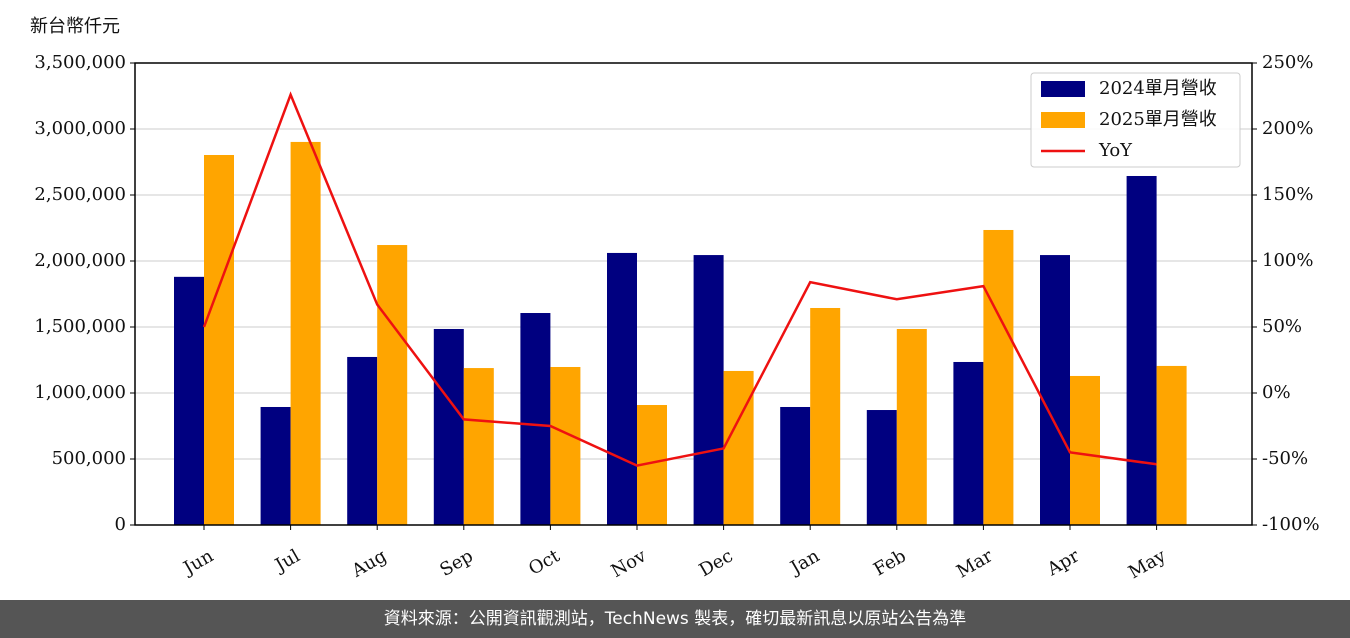 This screenshot has height=638, width=1350. What do you see at coordinates (80, 128) in the screenshot?
I see `y-tick-label: 3,000,000` at bounding box center [80, 128].